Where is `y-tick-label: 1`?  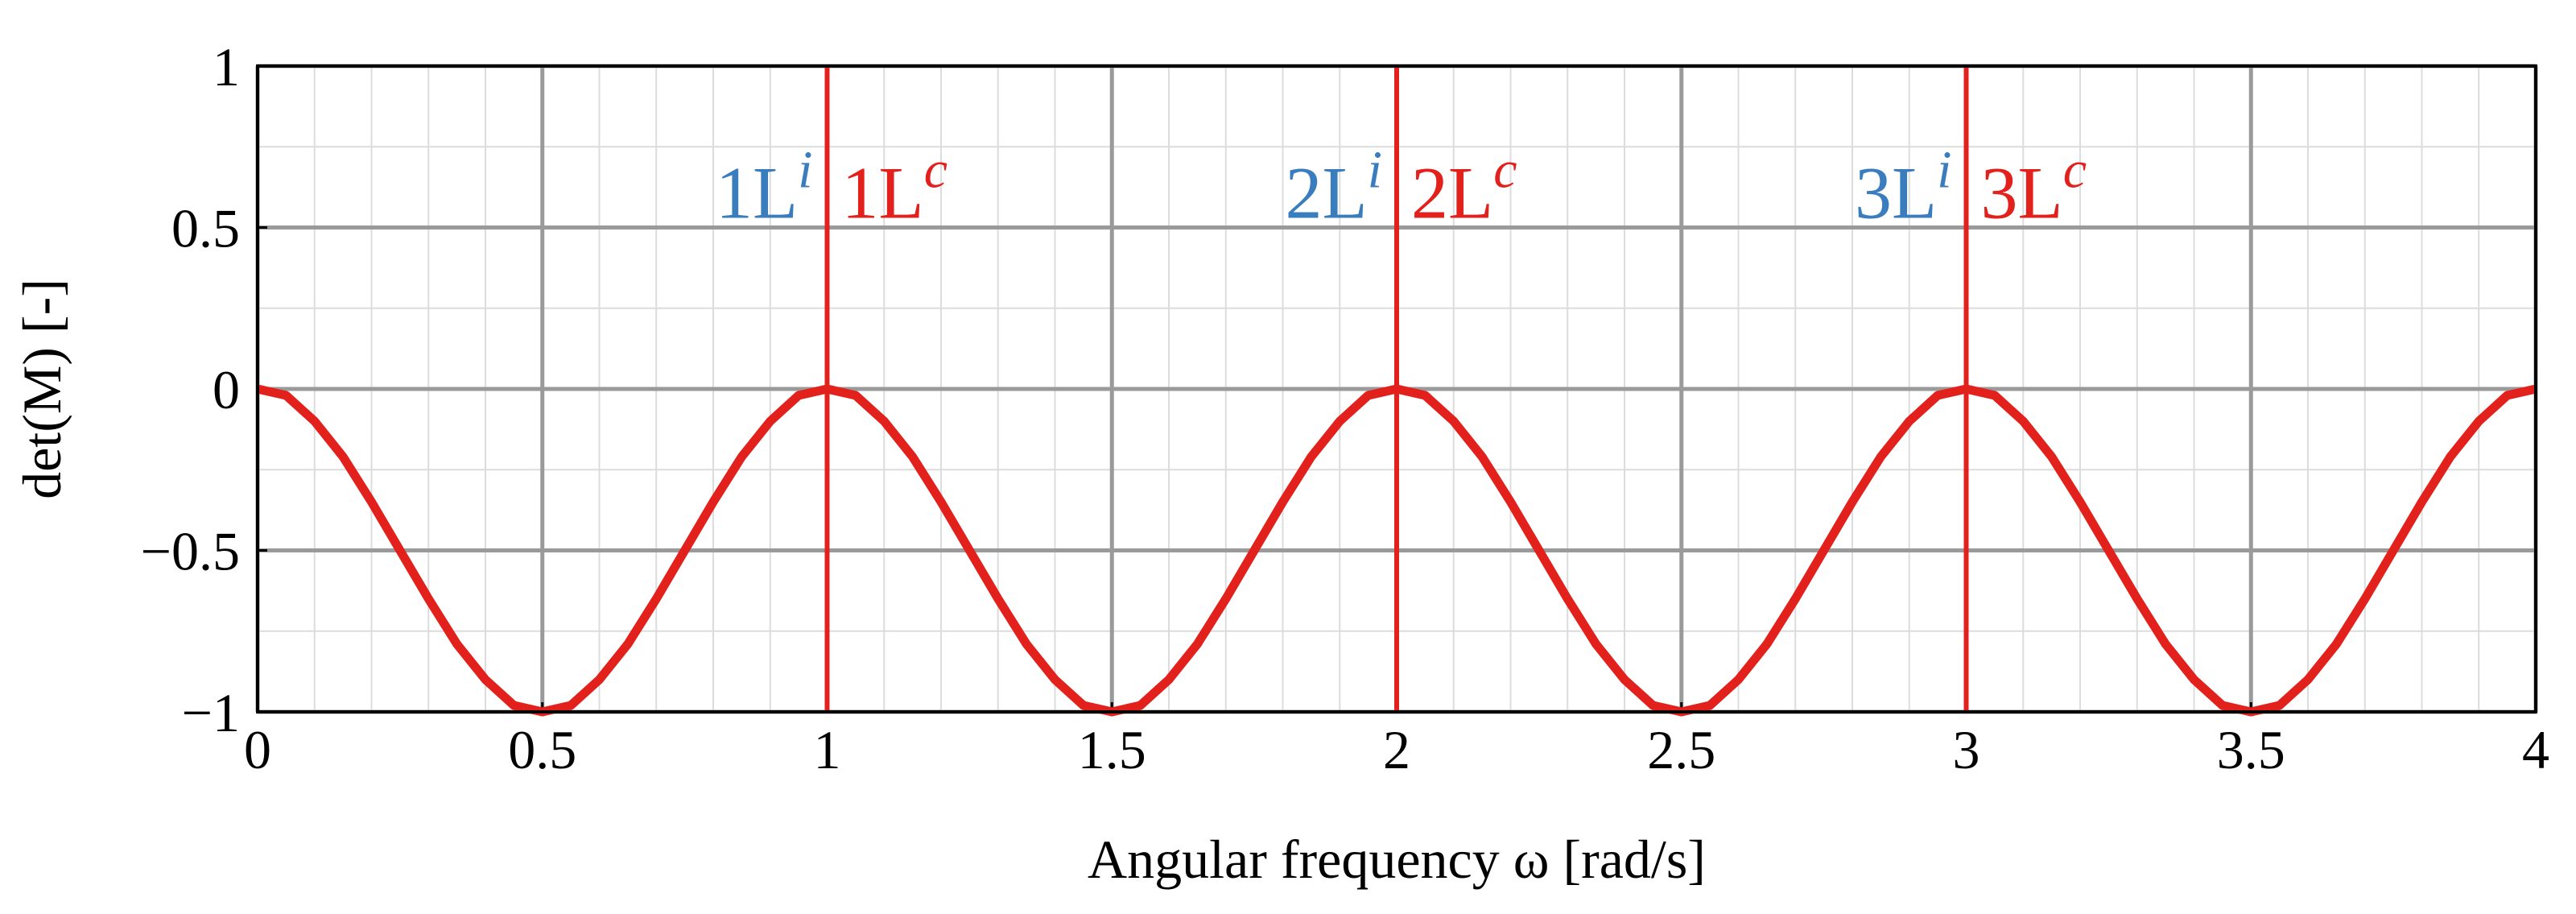
y-tick-label: 1 is located at coordinates (226, 66).